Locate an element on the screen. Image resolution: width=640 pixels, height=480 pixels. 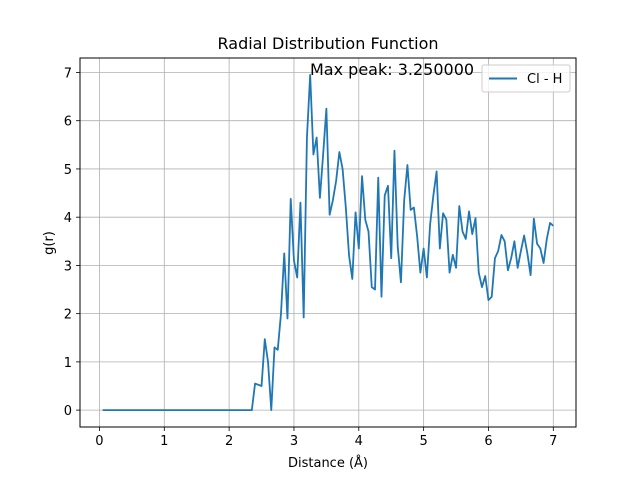
legend: Cl - H is located at coordinates (526, 78).